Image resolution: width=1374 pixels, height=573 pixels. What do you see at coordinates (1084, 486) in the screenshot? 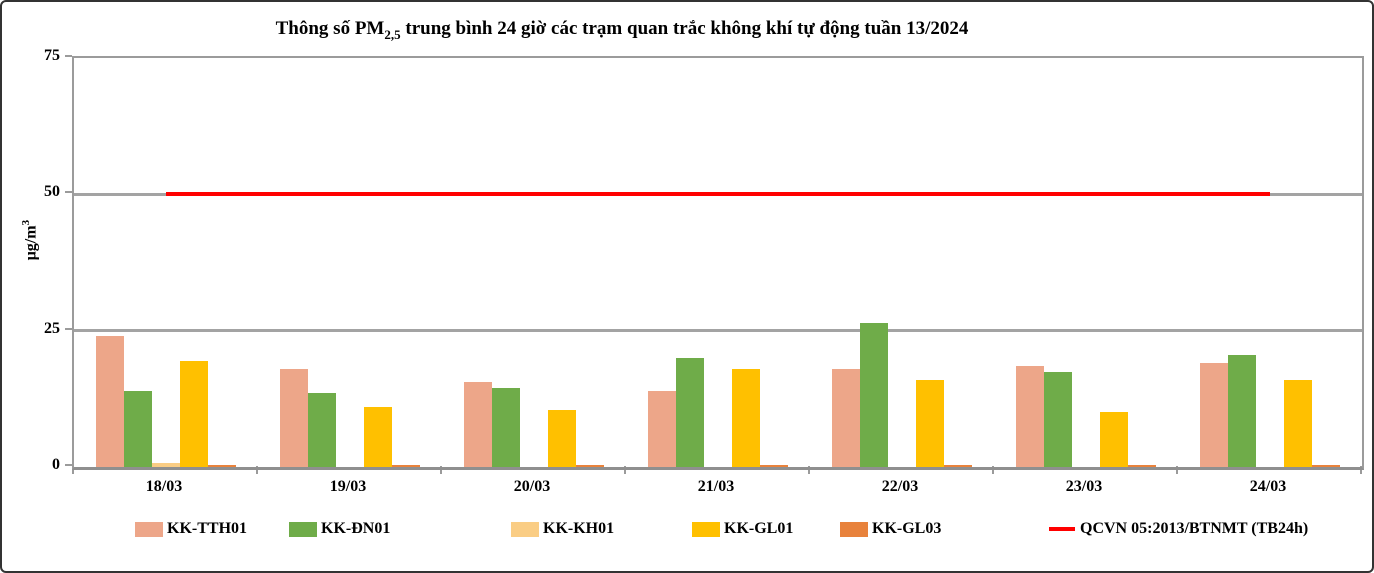
I see `xcat-label-23/03: 23/03` at bounding box center [1084, 486].